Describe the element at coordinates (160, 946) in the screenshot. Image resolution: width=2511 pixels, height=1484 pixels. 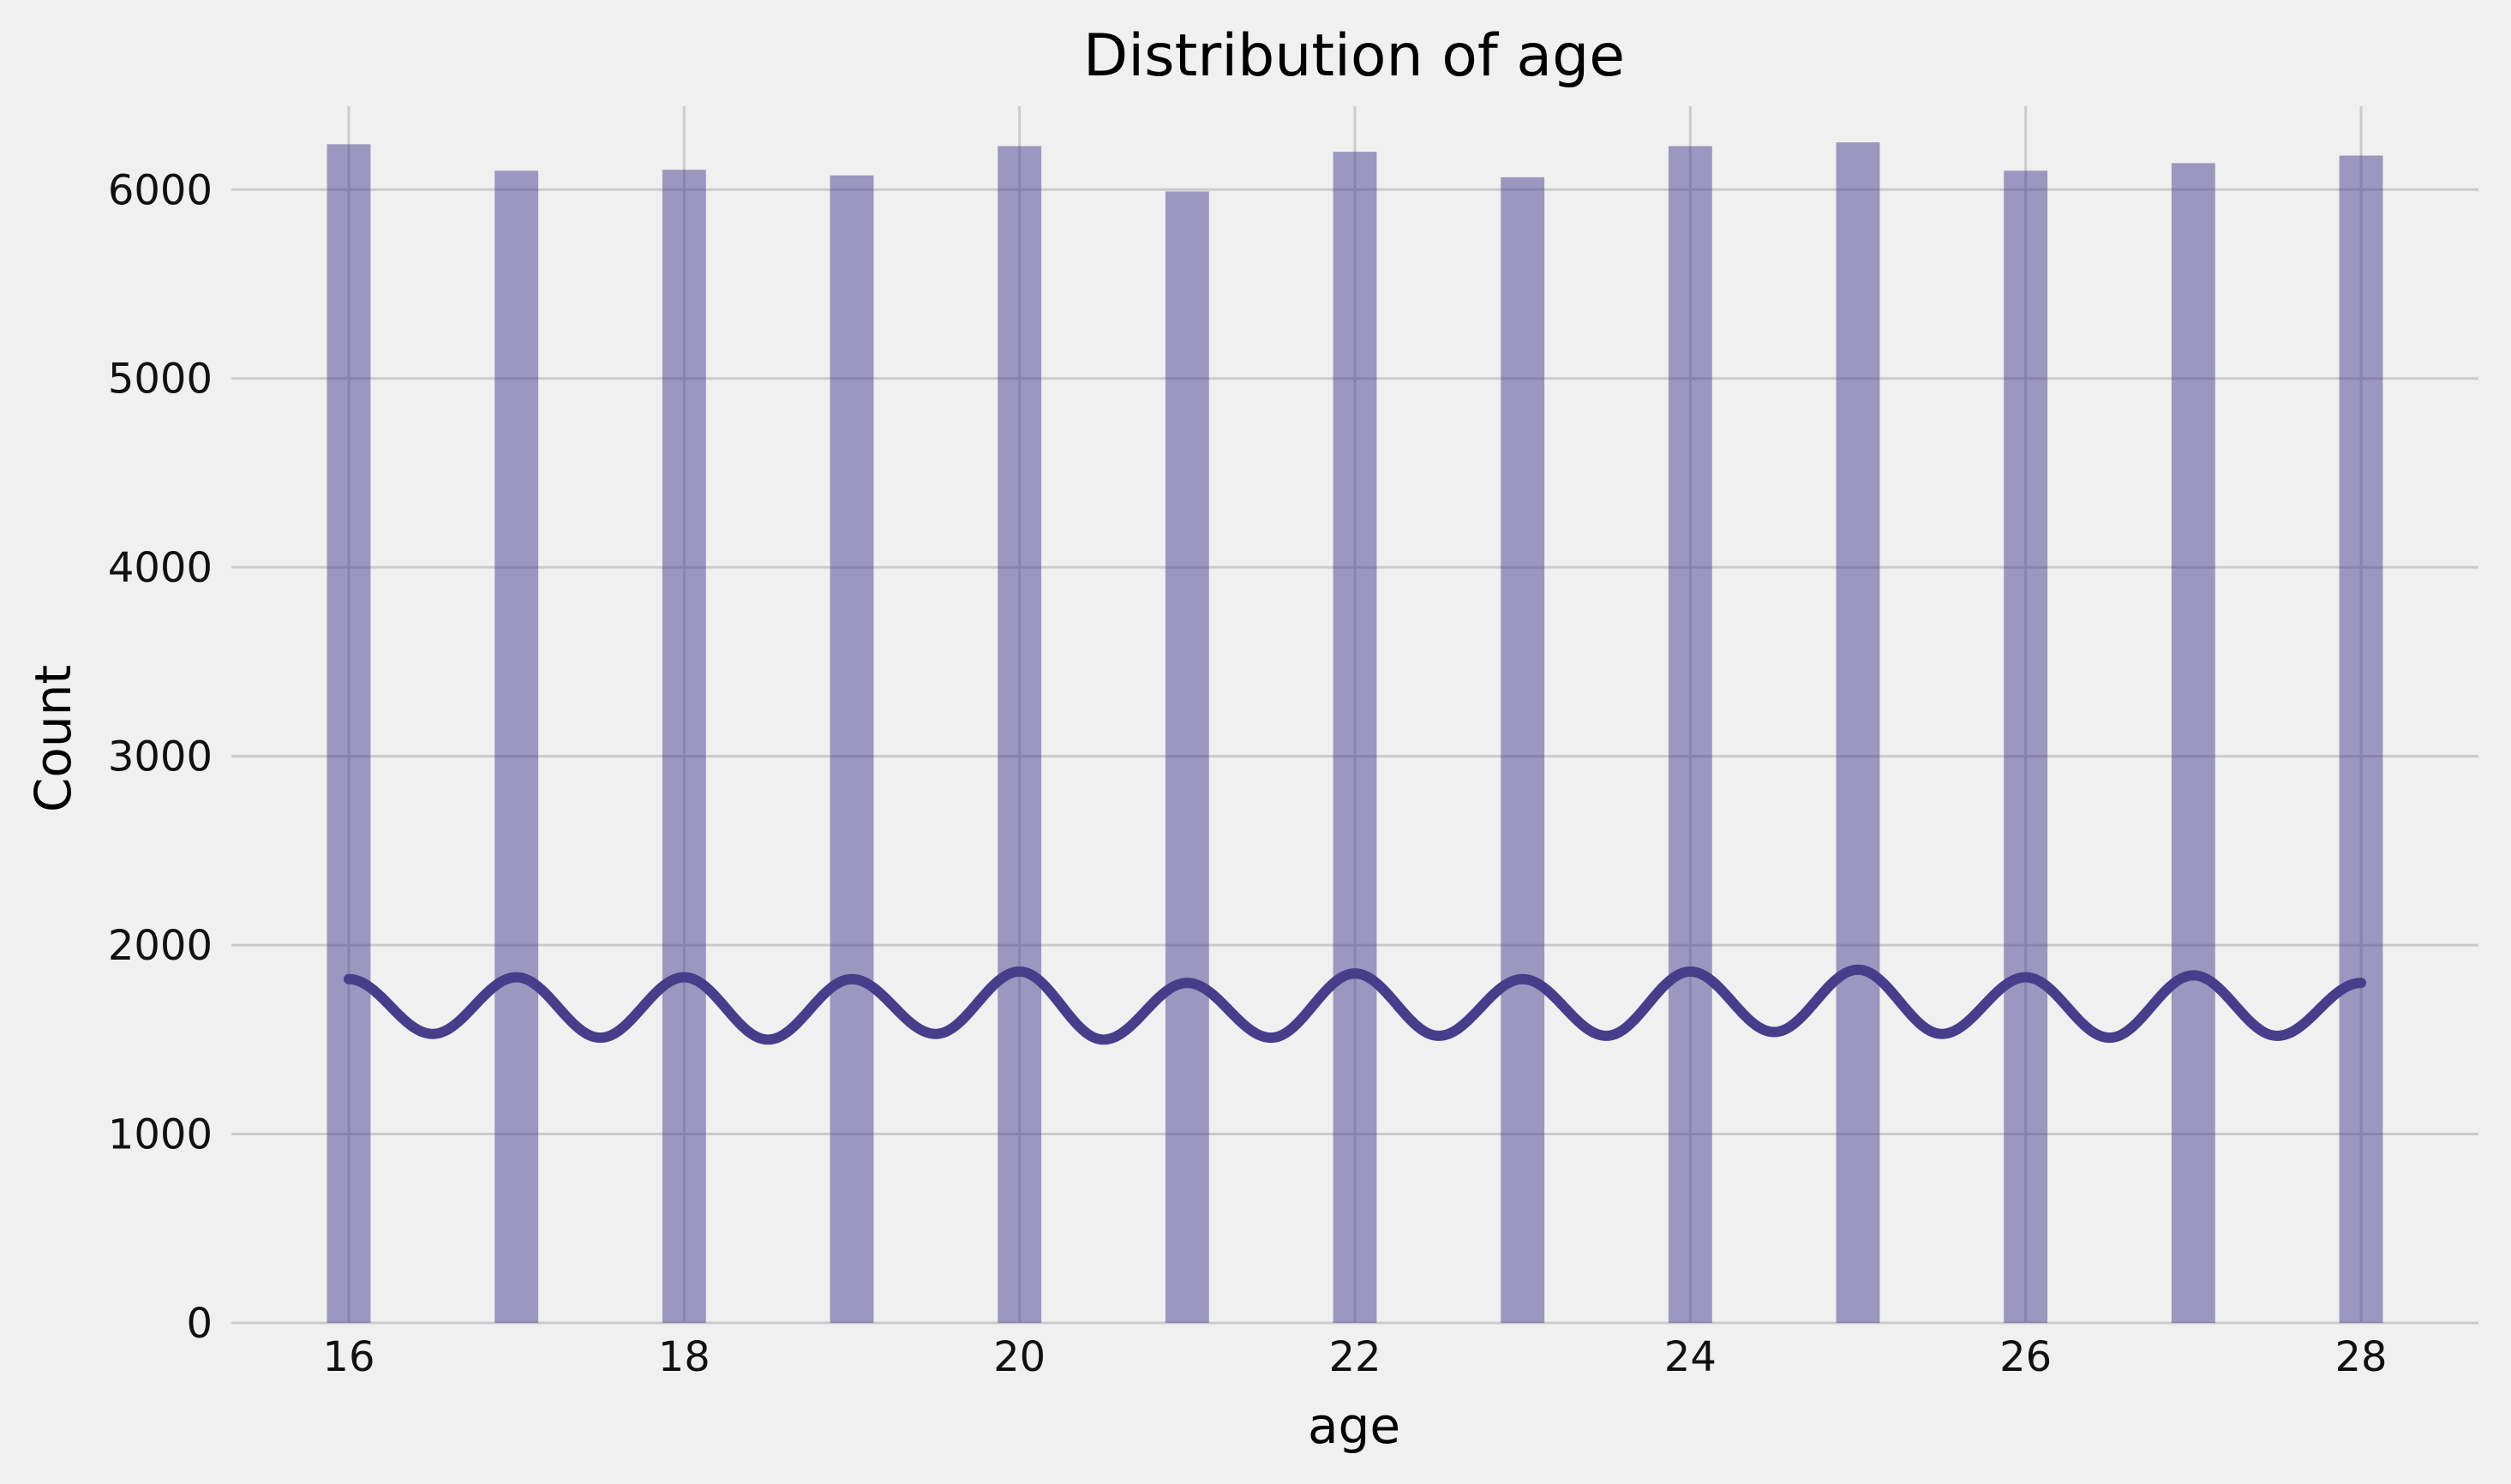
I see `y-tick-label: 2000` at that location.